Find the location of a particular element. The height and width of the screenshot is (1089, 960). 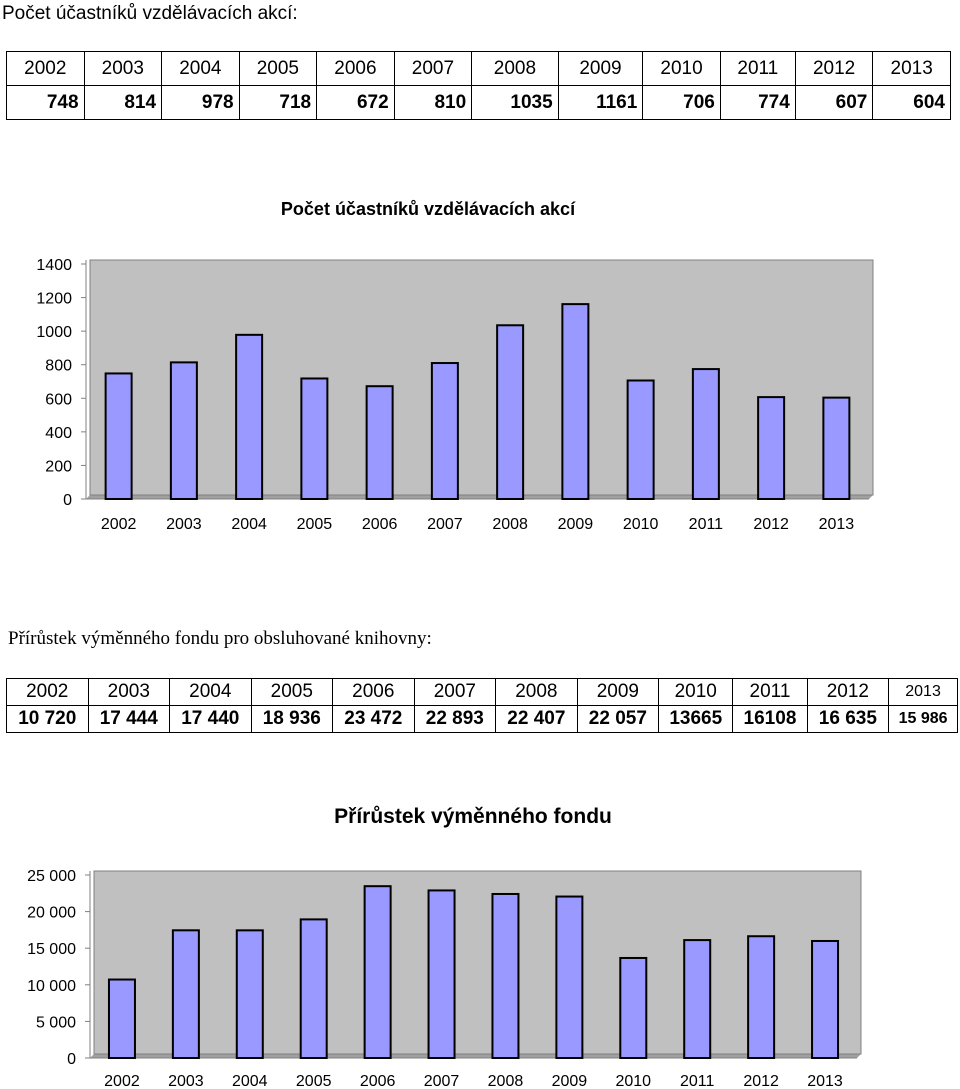

y-tick-label: 15 000 is located at coordinates (51, 949).